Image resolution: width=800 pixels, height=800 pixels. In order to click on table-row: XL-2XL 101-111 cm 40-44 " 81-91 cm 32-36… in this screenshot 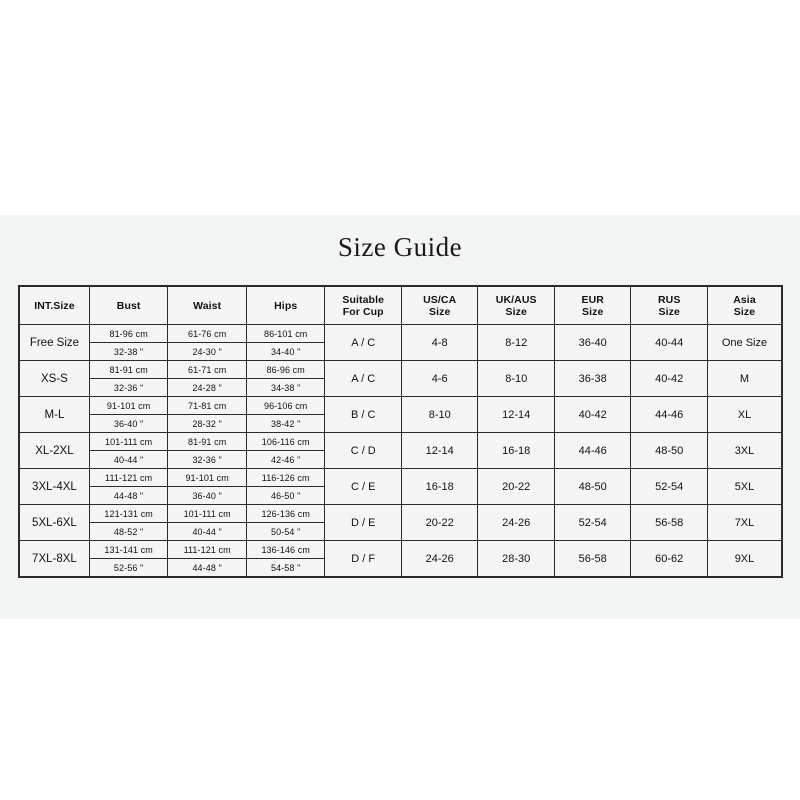, I will do `click(400, 450)`.